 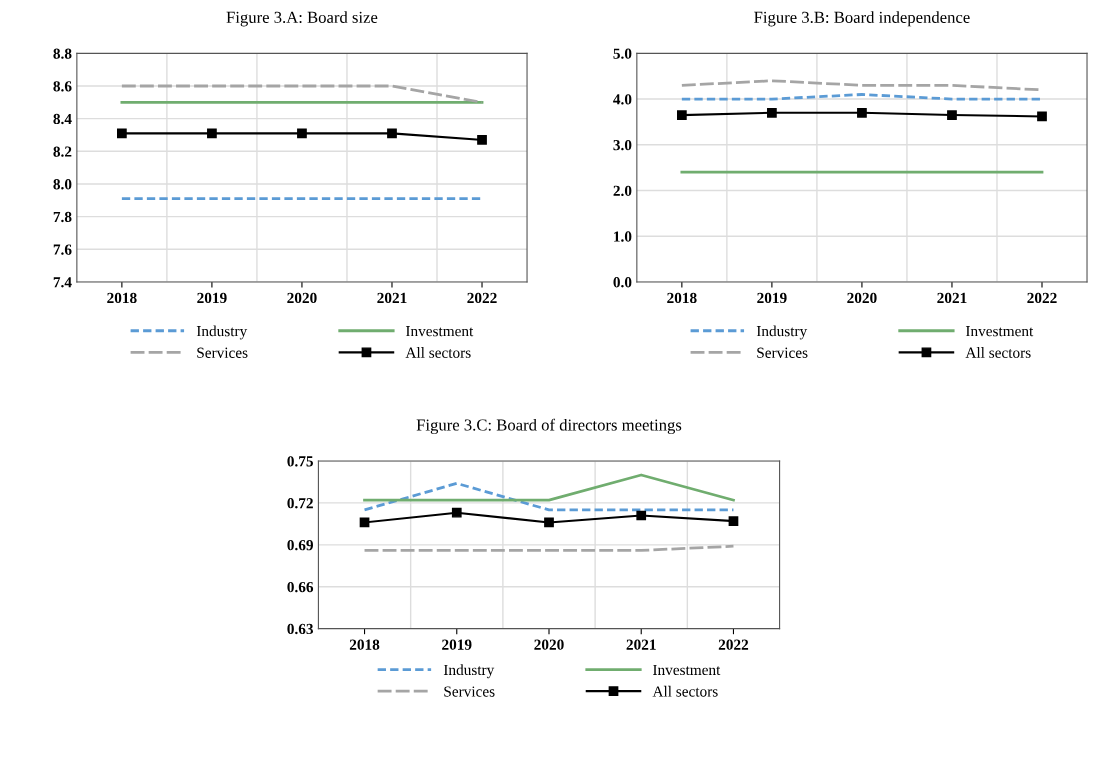 I want to click on y-tick-label: 8.4, so click(x=62, y=119).